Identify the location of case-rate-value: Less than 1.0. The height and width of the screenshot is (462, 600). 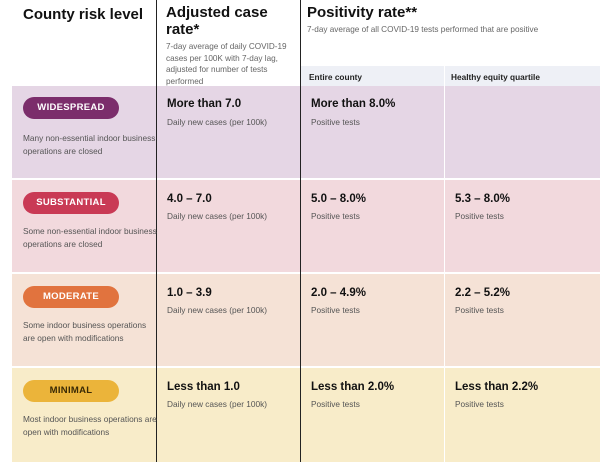
(203, 387).